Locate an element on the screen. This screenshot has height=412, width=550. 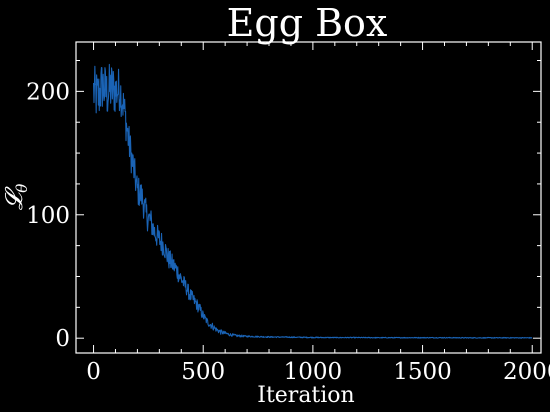
x-tick-label: 1000 is located at coordinates (313, 372).